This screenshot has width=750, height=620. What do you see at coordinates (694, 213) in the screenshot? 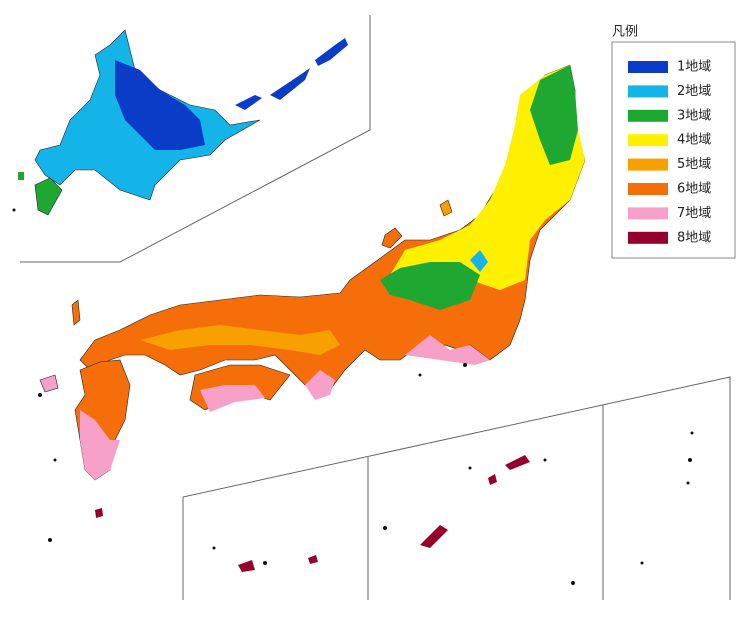
I see `legend-label: 7地域` at bounding box center [694, 213].